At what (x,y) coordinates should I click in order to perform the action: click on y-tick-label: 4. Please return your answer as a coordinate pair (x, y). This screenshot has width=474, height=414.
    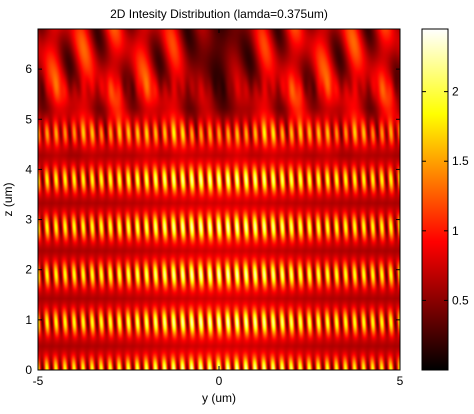
    Looking at the image, I should click on (28, 169).